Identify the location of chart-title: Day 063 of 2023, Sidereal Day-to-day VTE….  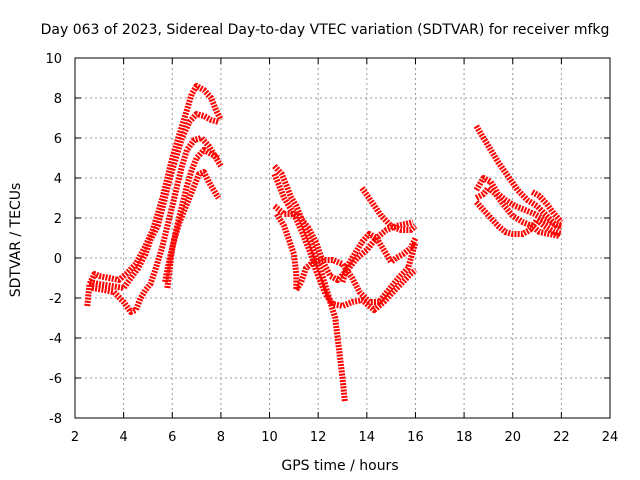
(325, 30).